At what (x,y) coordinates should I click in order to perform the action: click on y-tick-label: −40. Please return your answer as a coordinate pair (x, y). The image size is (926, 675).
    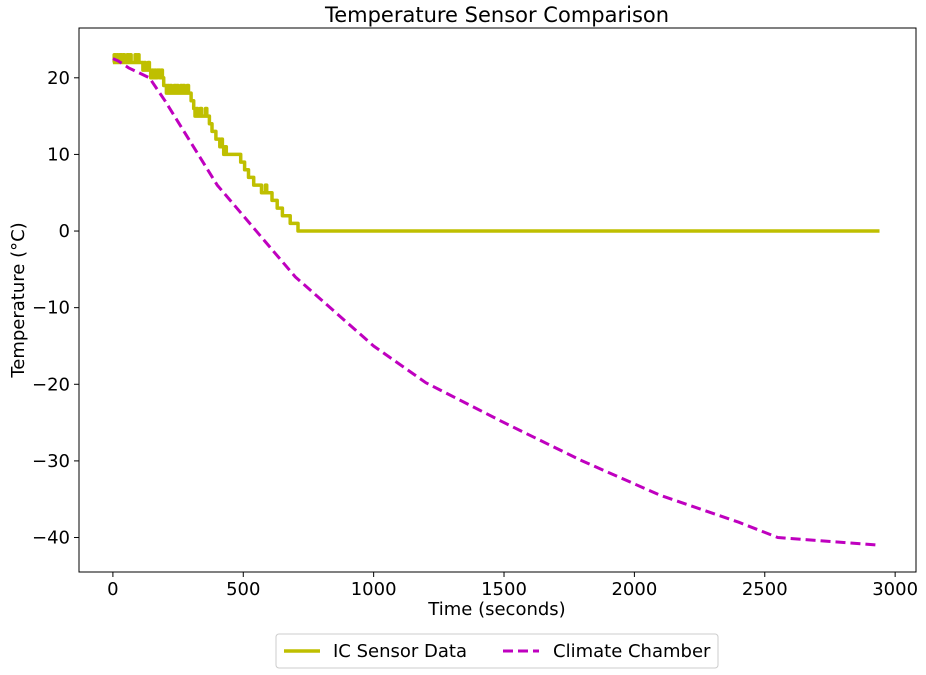
    Looking at the image, I should click on (51, 538).